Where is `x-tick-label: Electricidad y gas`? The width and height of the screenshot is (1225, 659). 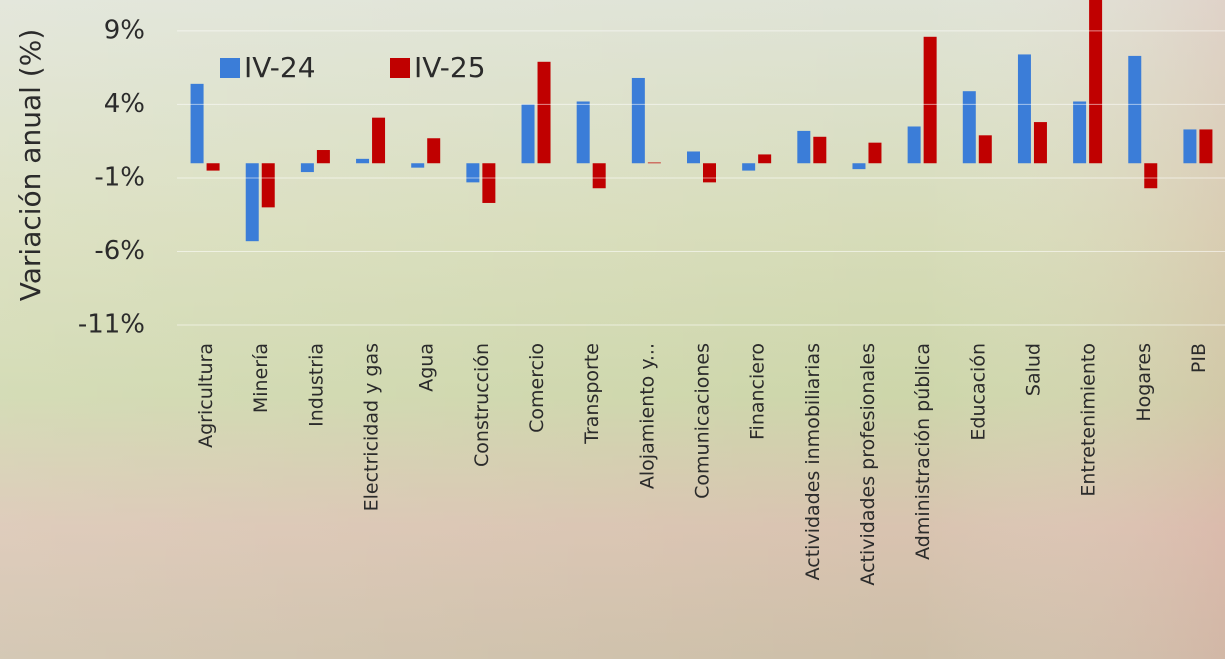 x-tick-label: Electricidad y gas is located at coordinates (372, 427).